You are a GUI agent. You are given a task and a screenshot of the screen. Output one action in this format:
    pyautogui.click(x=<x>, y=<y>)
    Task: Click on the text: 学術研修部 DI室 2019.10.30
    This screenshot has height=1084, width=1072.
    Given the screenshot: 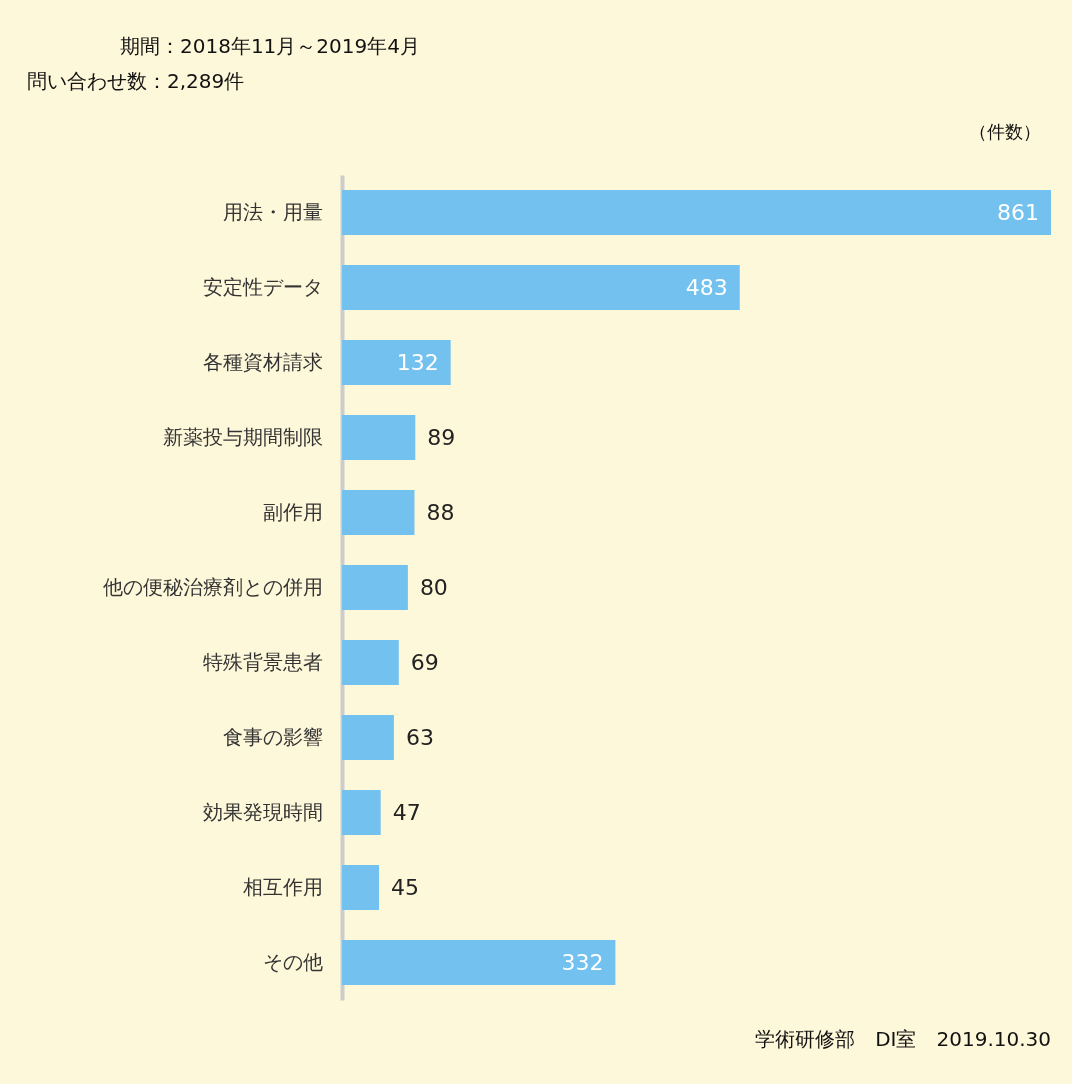 What is the action you would take?
    pyautogui.click(x=903, y=1039)
    